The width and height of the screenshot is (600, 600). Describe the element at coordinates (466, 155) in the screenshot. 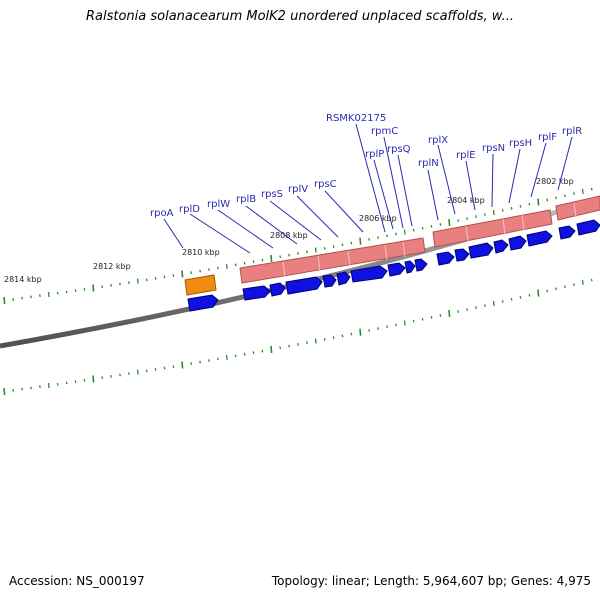

I see `gene-label-rplE: rplE` at that location.